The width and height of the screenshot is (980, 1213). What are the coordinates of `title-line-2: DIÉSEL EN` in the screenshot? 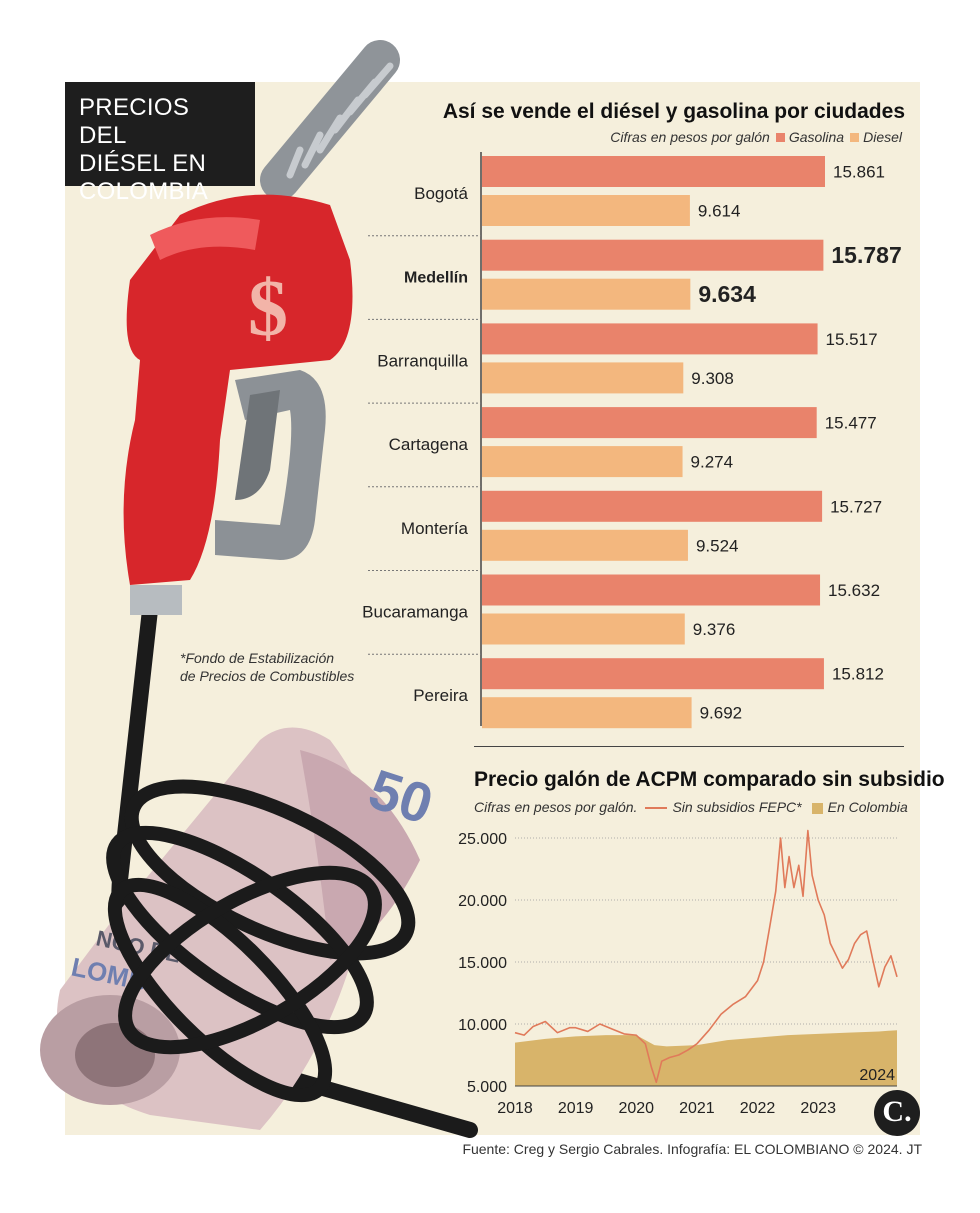 It's located at (143, 163).